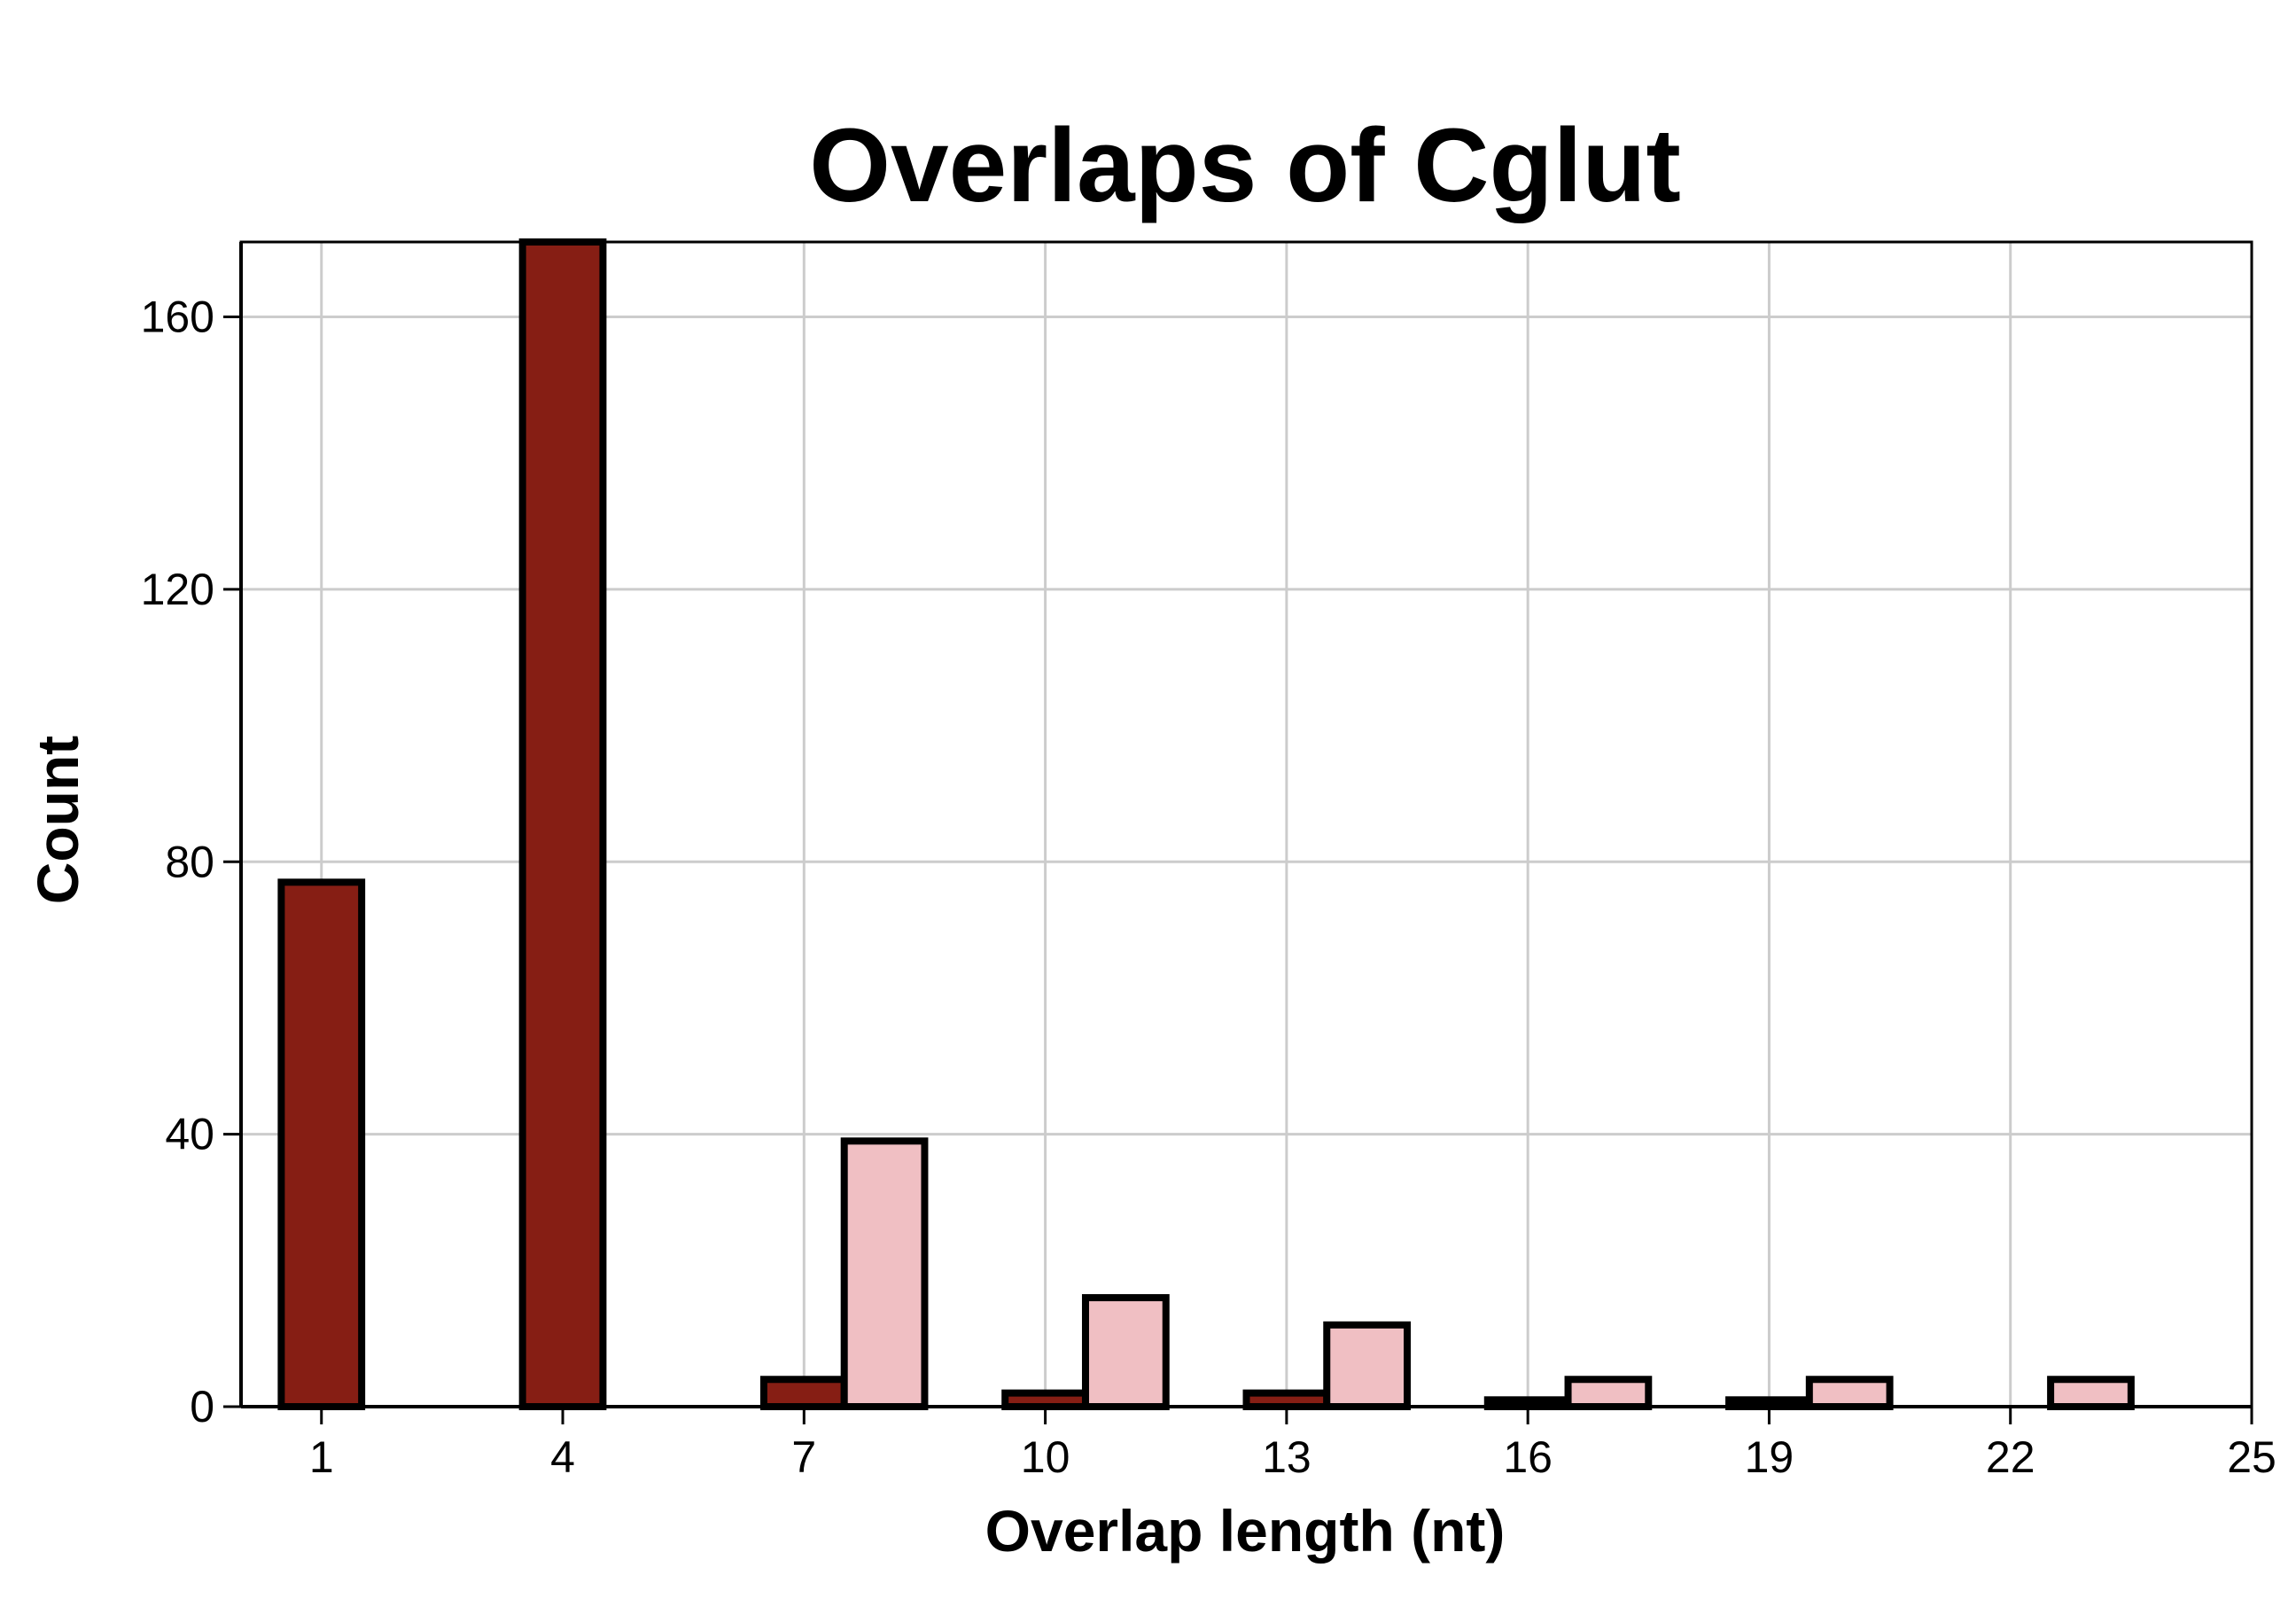  What do you see at coordinates (1769, 1457) in the screenshot?
I see `x-tick-label: 19` at bounding box center [1769, 1457].